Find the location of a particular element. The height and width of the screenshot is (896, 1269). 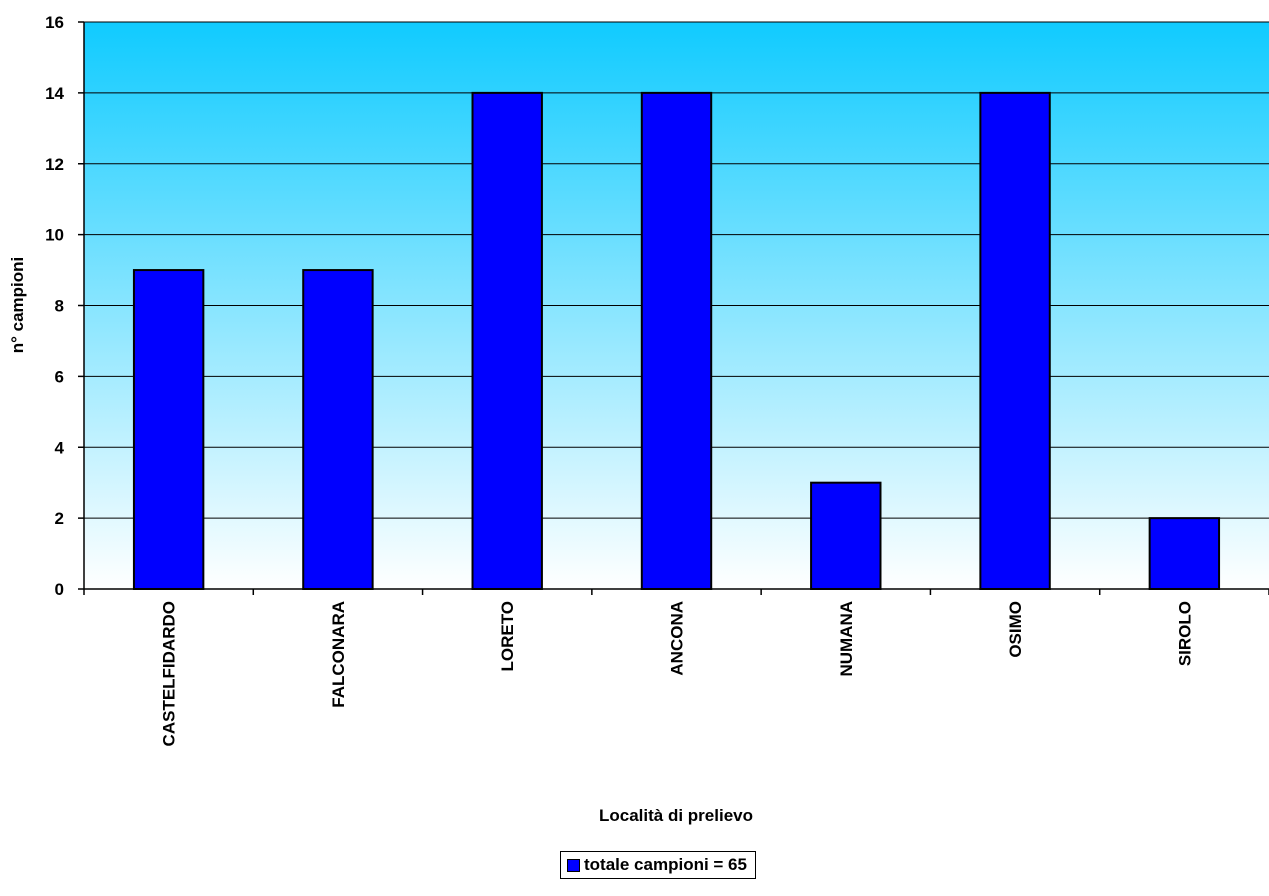

y-axis-title: n° campioni is located at coordinates (17, 305).